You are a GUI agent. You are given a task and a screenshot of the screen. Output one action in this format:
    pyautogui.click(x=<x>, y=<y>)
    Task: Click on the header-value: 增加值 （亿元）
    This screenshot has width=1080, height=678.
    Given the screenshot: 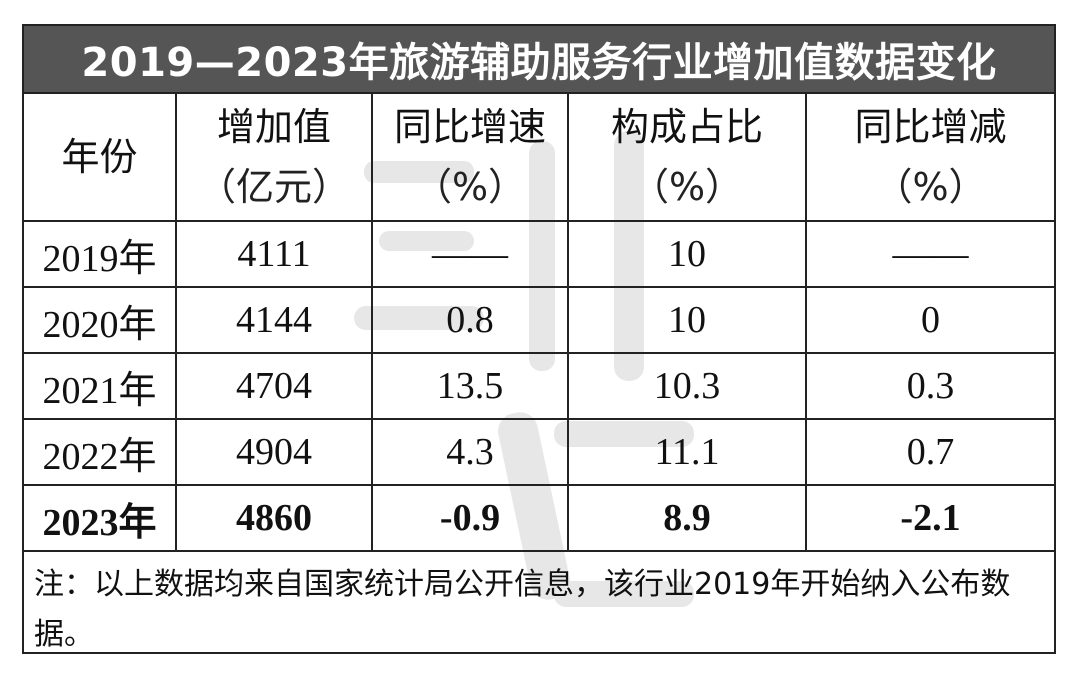 What is the action you would take?
    pyautogui.click(x=274, y=158)
    